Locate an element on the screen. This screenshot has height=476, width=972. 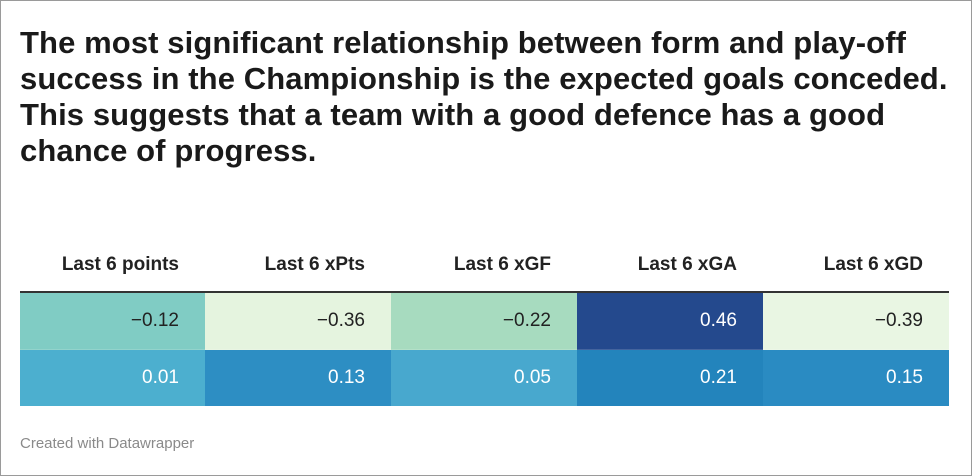
table-cell: −0.12 is located at coordinates (112, 320).